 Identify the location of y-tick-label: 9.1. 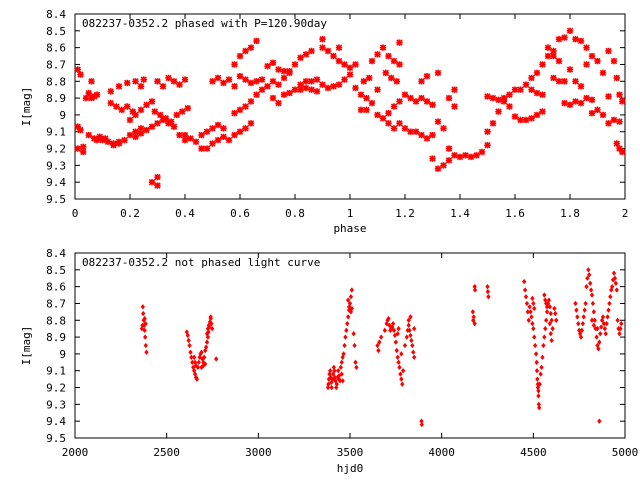
(56, 132).